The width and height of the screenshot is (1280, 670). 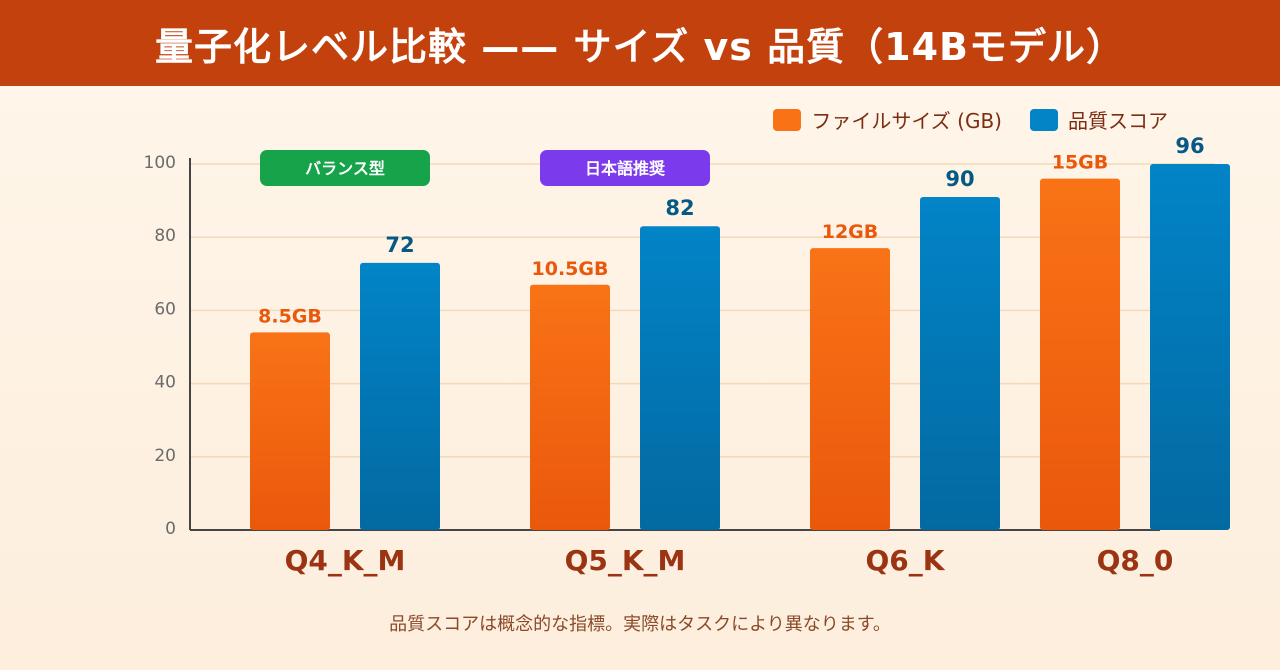 I want to click on y-tick-label: 80, so click(x=165, y=236).